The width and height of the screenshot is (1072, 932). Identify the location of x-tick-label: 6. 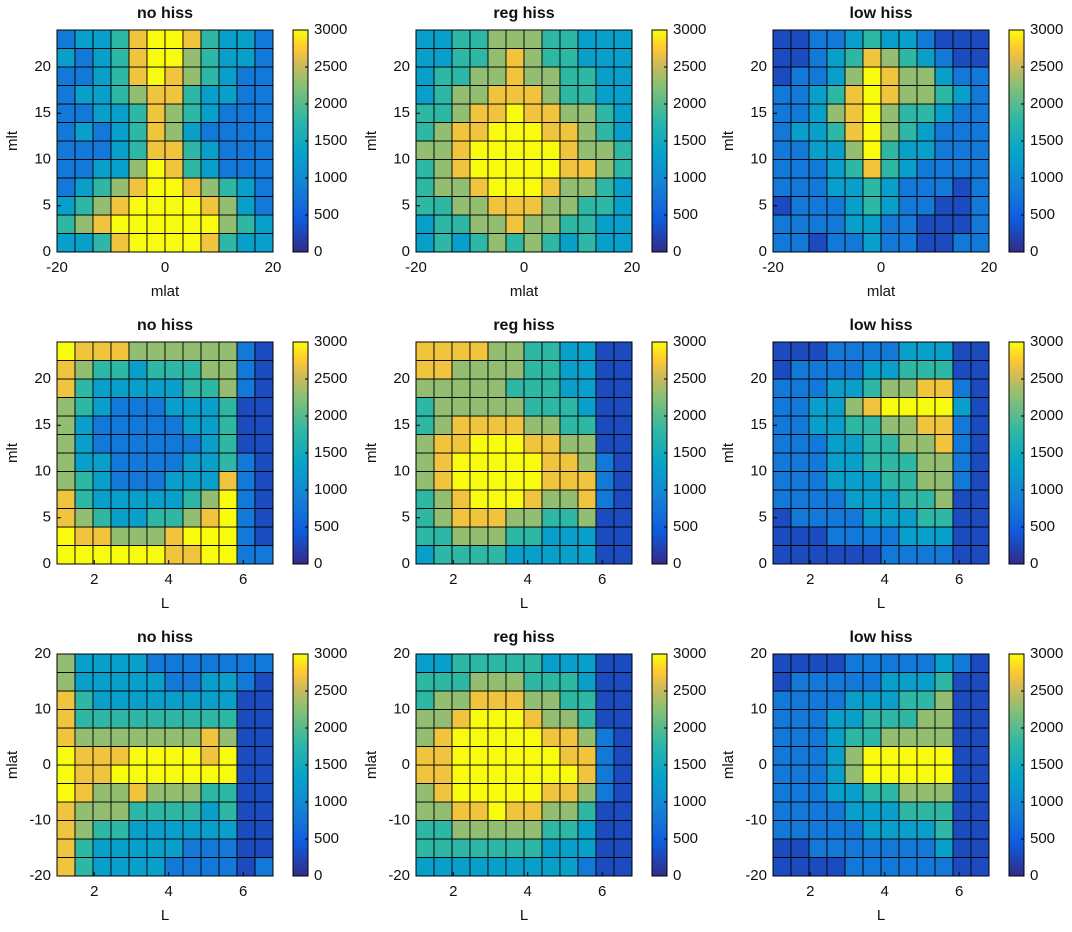
(602, 891).